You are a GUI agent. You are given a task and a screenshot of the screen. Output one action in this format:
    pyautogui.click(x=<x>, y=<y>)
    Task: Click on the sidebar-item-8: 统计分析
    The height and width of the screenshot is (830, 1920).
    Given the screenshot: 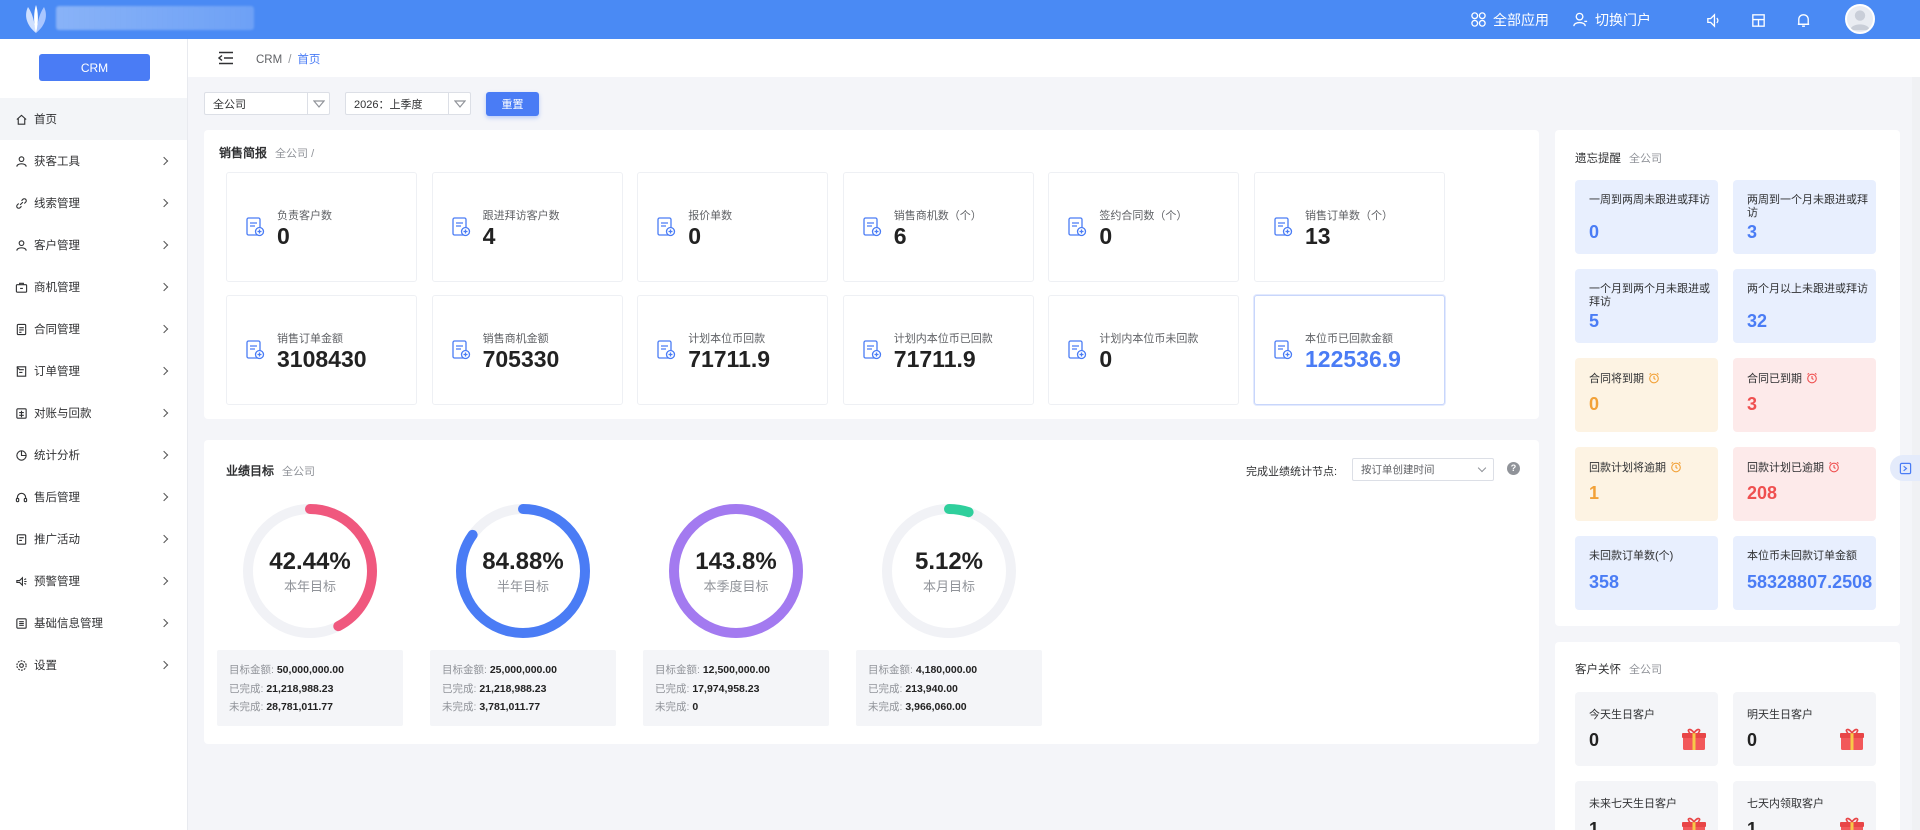 What is the action you would take?
    pyautogui.click(x=93, y=455)
    